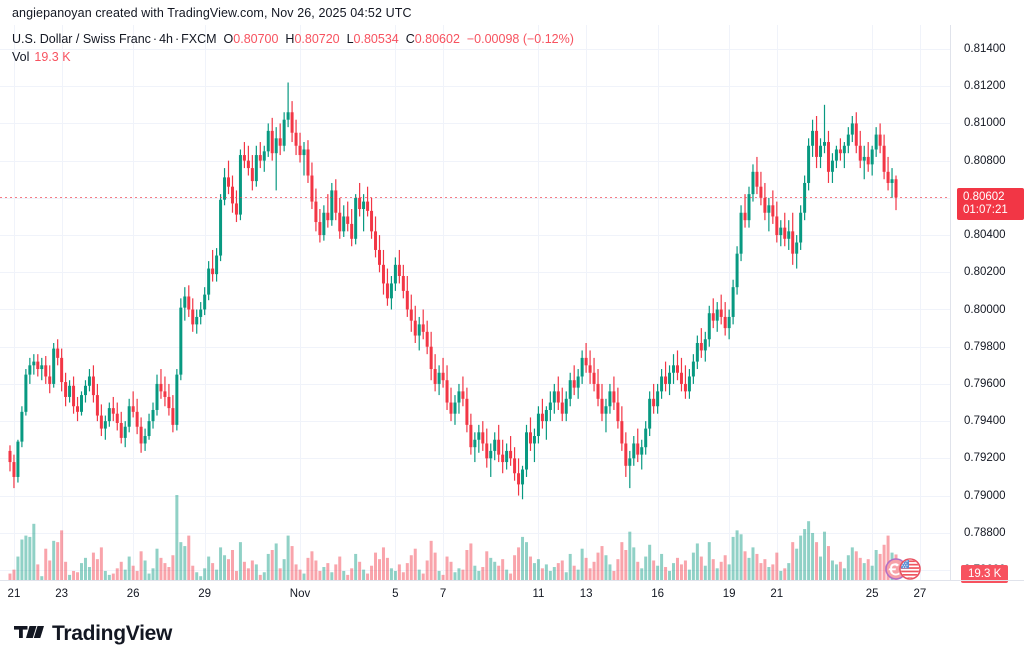 The image size is (1024, 665). I want to click on volume-value-tag: 19.3 K, so click(985, 574).